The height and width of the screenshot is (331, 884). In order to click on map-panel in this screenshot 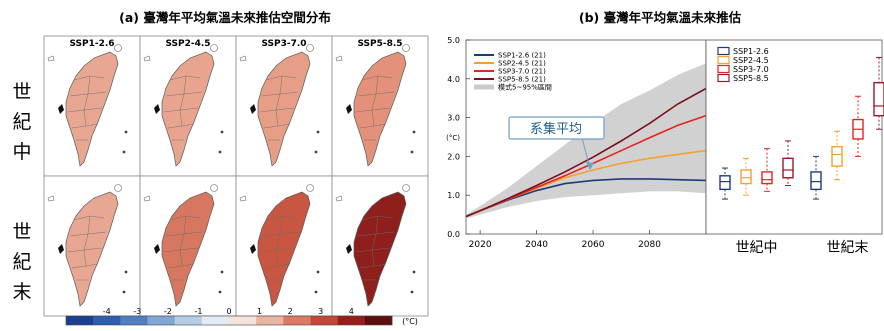, I will do `click(92, 246)`.